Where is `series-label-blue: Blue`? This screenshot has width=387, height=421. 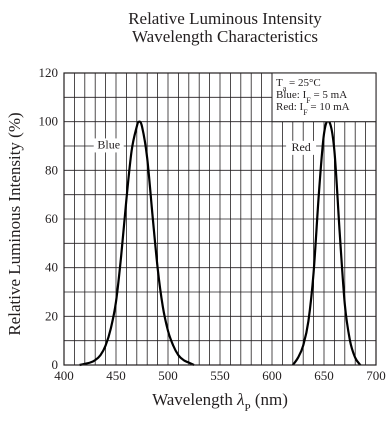
series-label-blue: Blue is located at coordinates (108, 144).